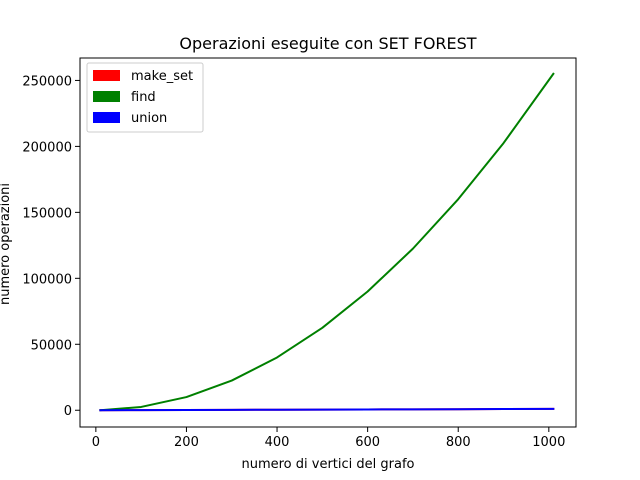 This screenshot has width=640, height=480. I want to click on y-tick-label: 200000, so click(47, 147).